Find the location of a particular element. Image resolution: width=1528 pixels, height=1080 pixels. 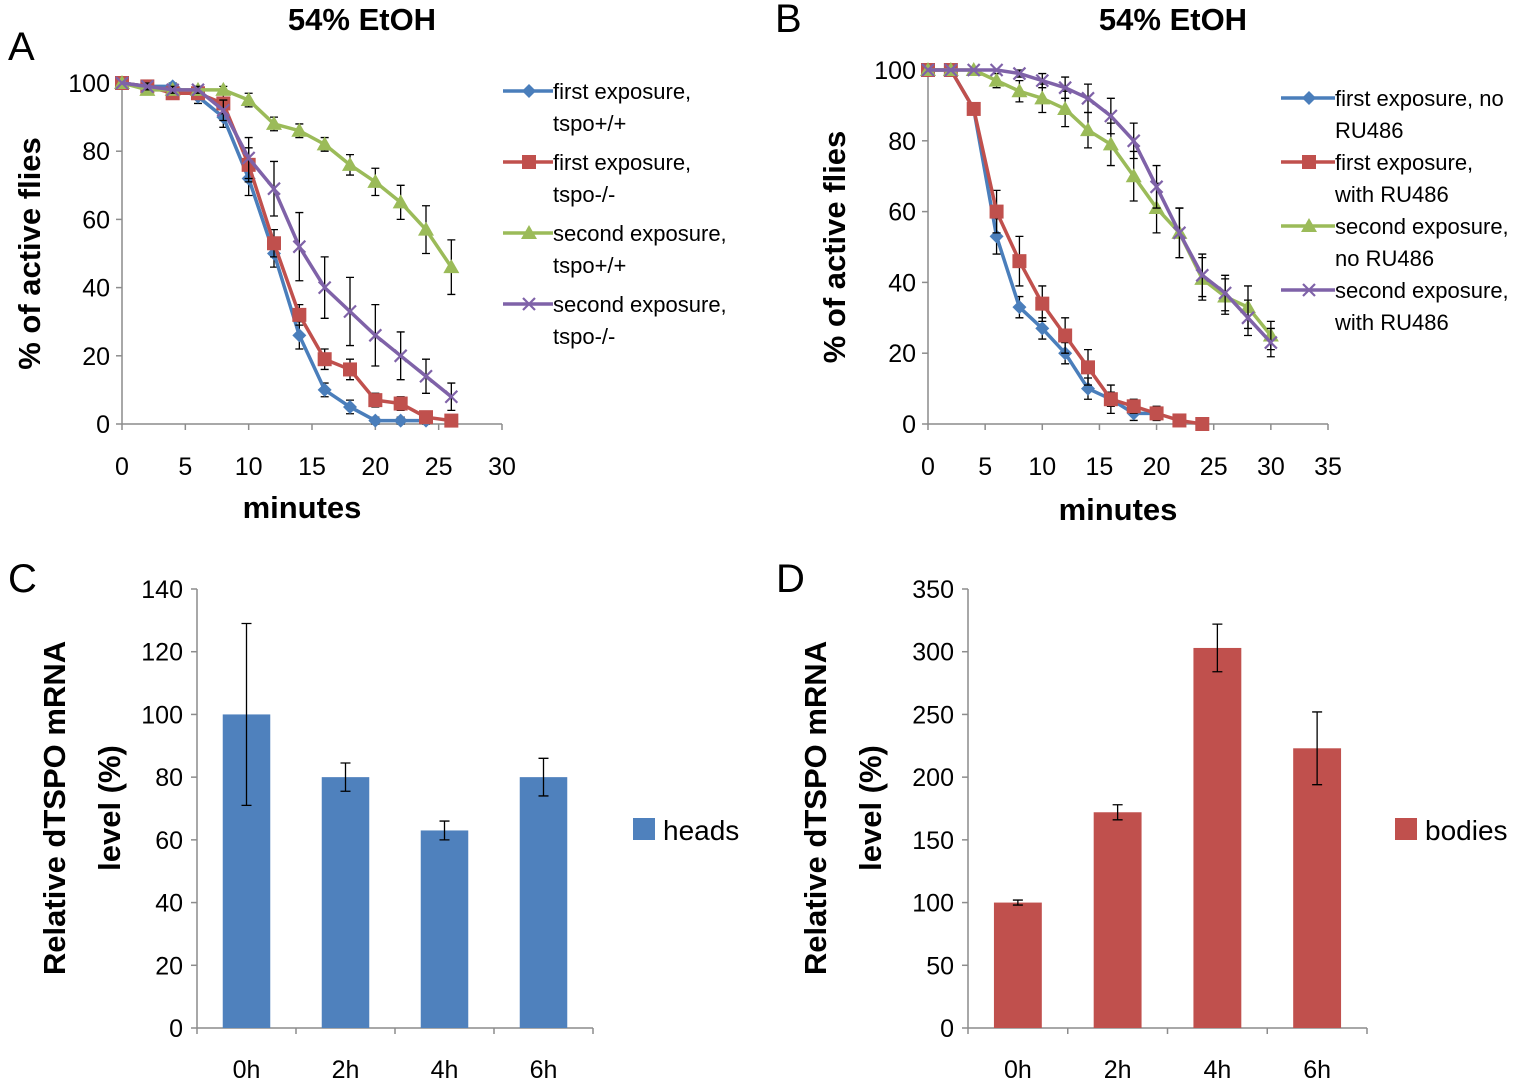

y-tick-label: 250 is located at coordinates (933, 715).